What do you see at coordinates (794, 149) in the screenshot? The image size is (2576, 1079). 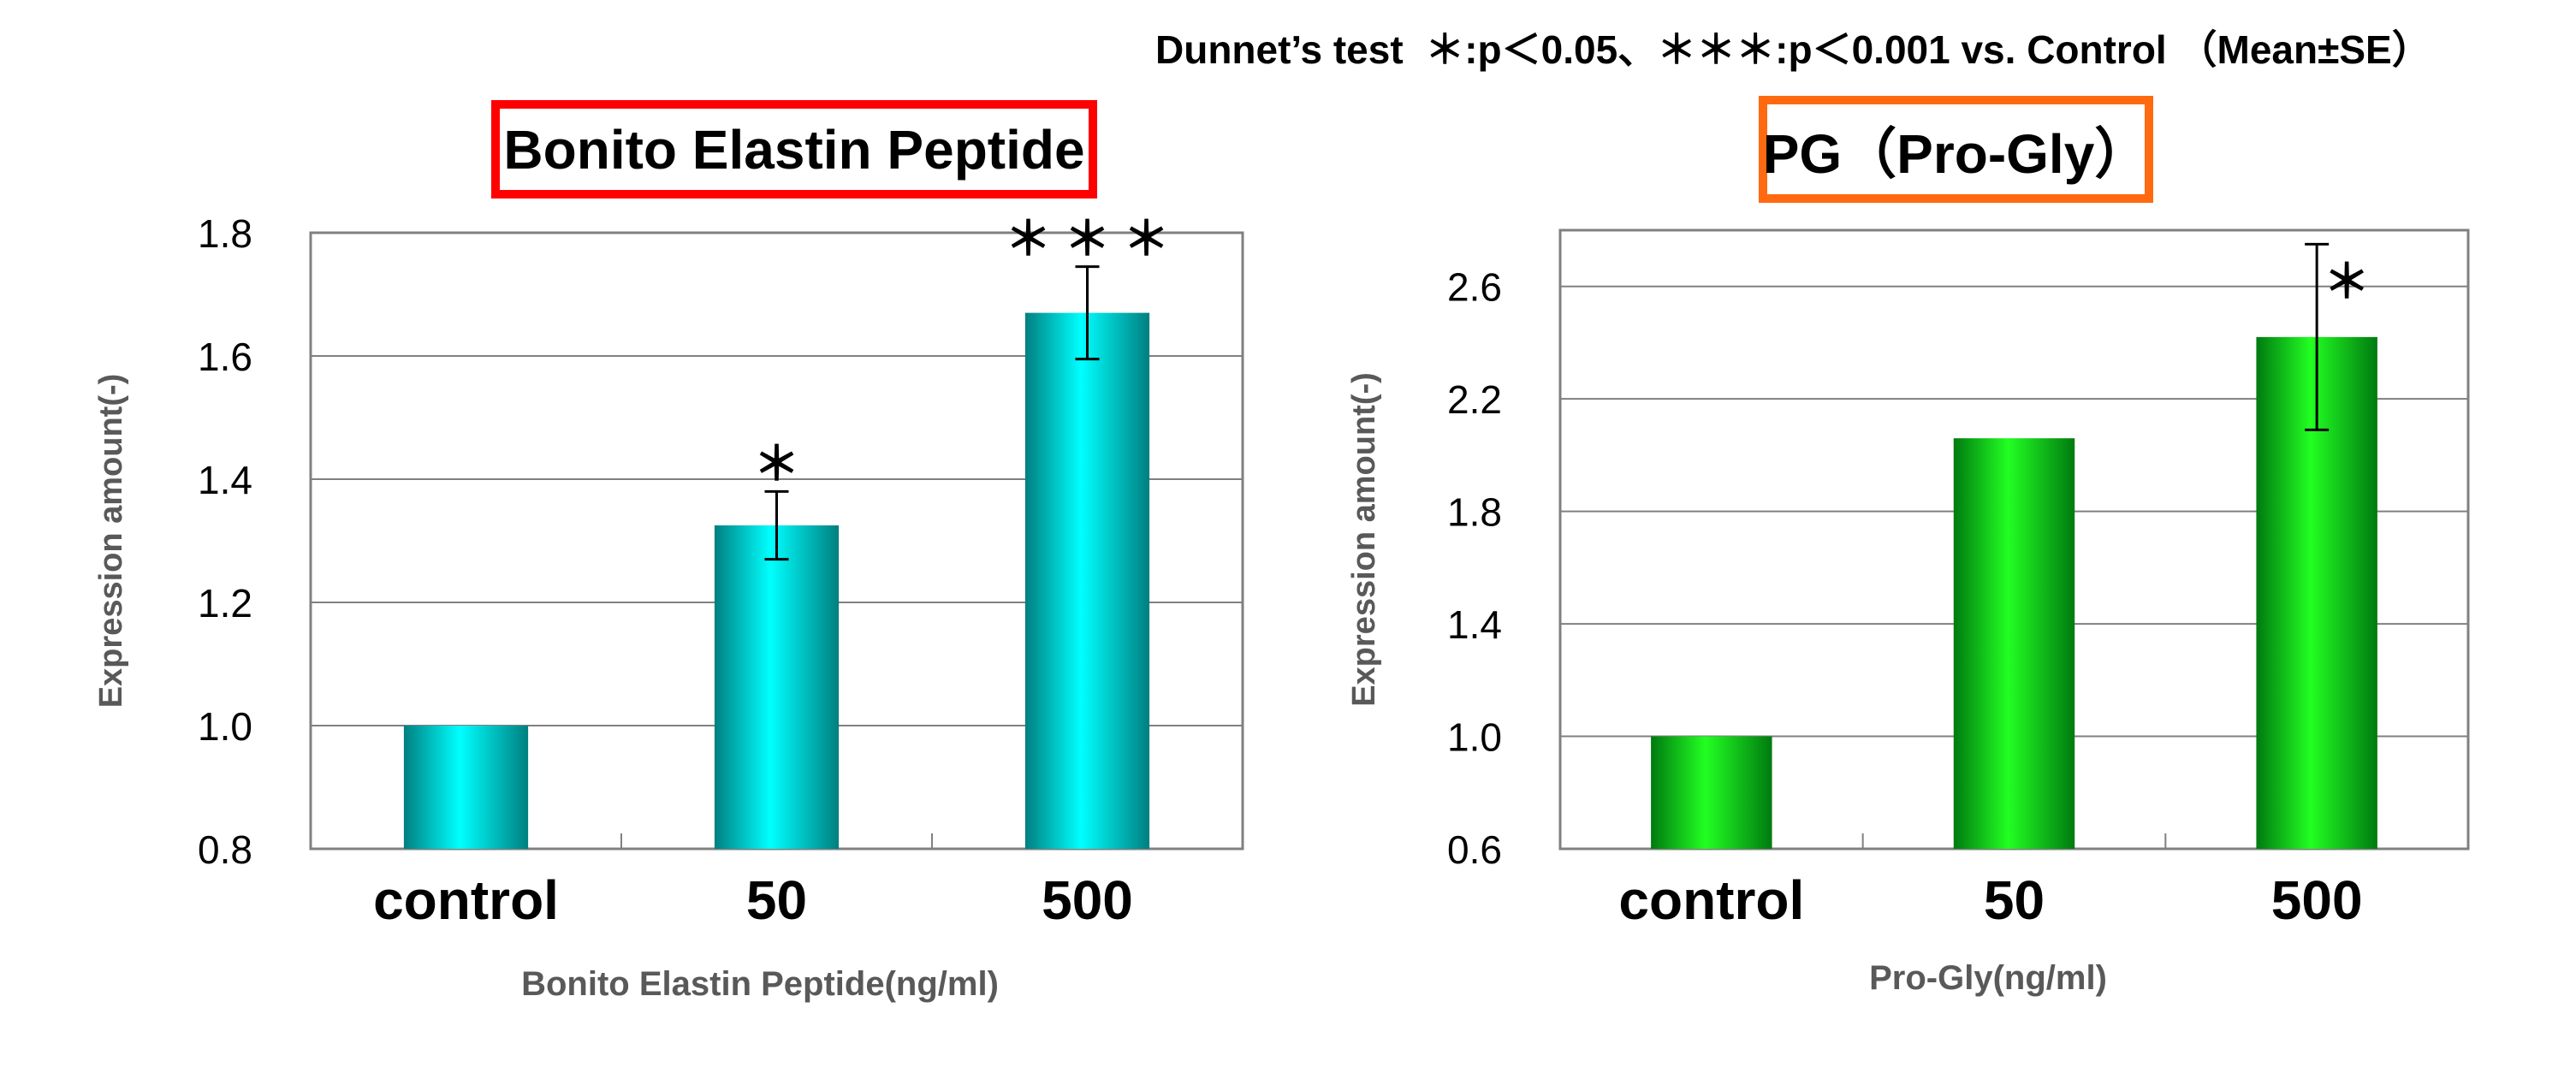 I see `chart-title-bonito-elastin: Bonito Elastin Peptide` at bounding box center [794, 149].